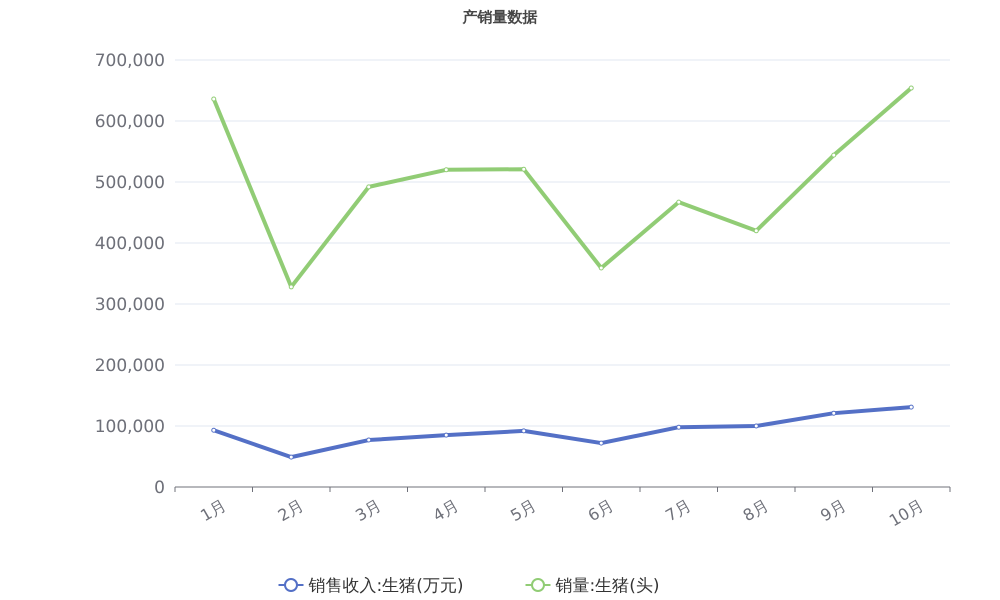 The height and width of the screenshot is (600, 1000). Describe the element at coordinates (607, 586) in the screenshot. I see `legend-label: 销量:生猪(头)` at that location.